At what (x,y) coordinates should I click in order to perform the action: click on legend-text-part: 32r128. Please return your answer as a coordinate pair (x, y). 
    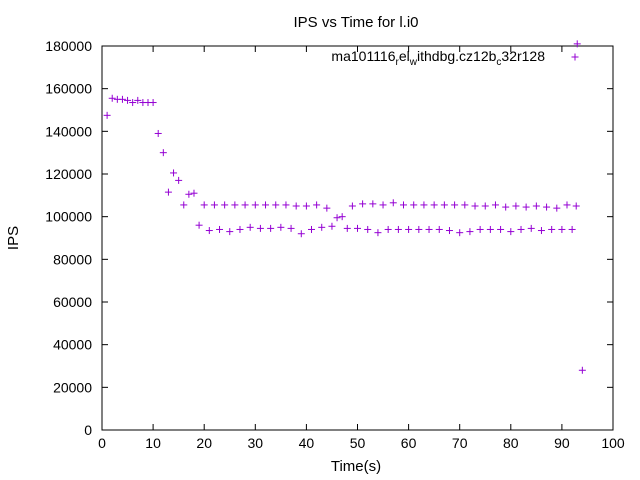
    Looking at the image, I should click on (523, 56).